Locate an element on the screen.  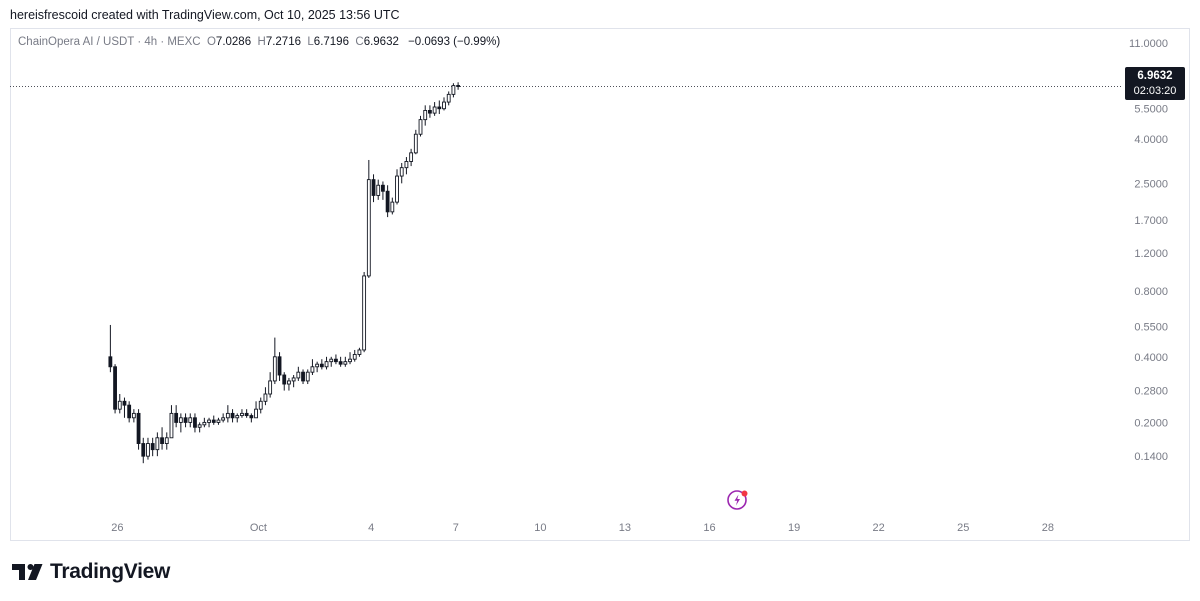
low-value: 6.7196 is located at coordinates (331, 42).